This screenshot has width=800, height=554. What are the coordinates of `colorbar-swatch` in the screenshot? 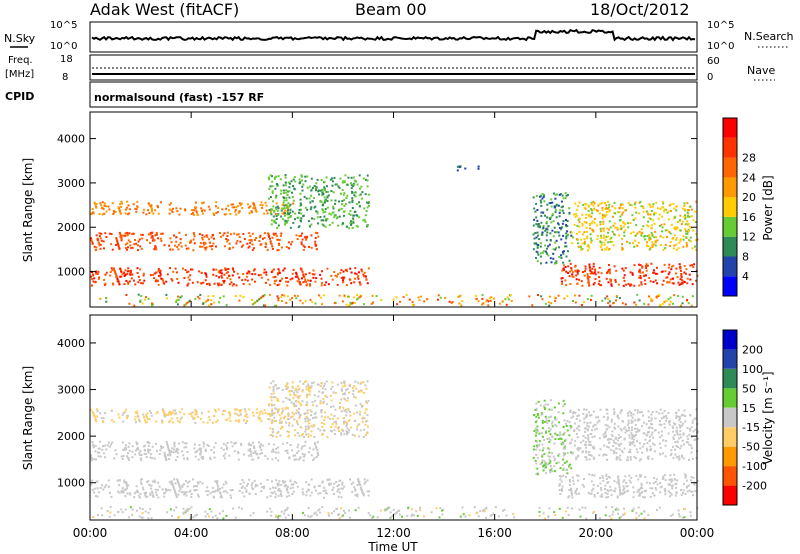 It's located at (730, 398).